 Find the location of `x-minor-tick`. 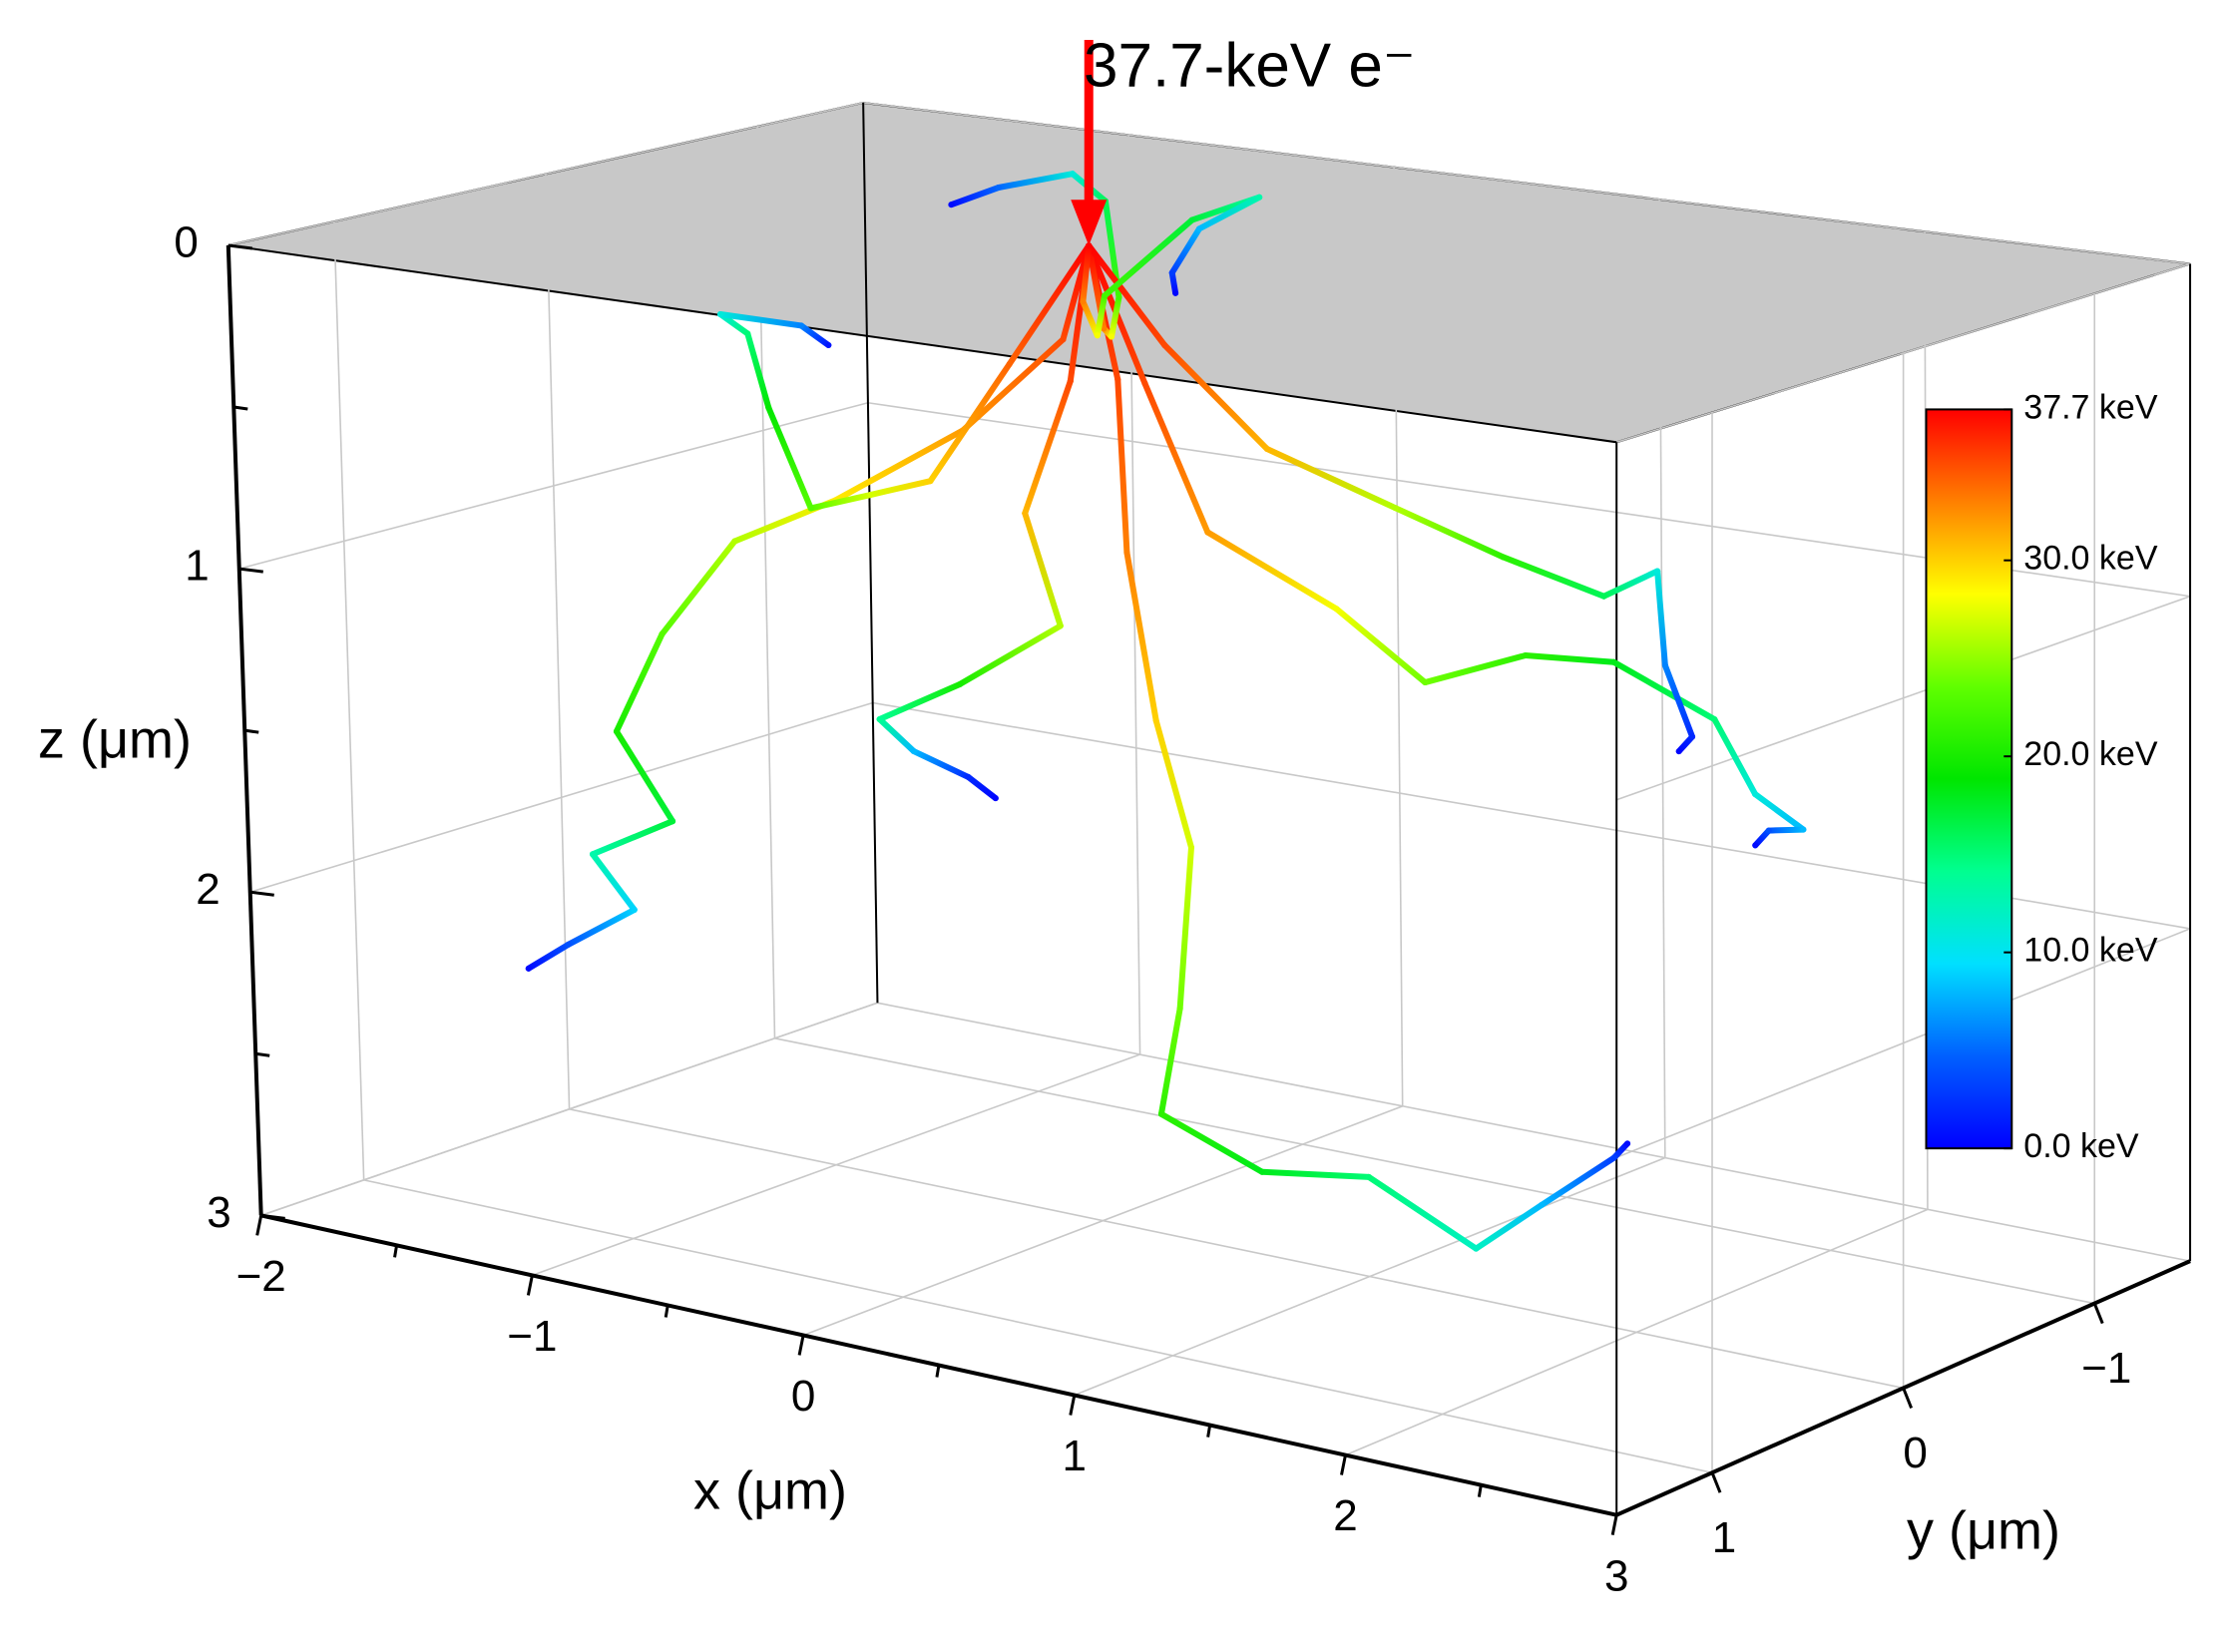

x-minor-tick is located at coordinates (666, 1311).